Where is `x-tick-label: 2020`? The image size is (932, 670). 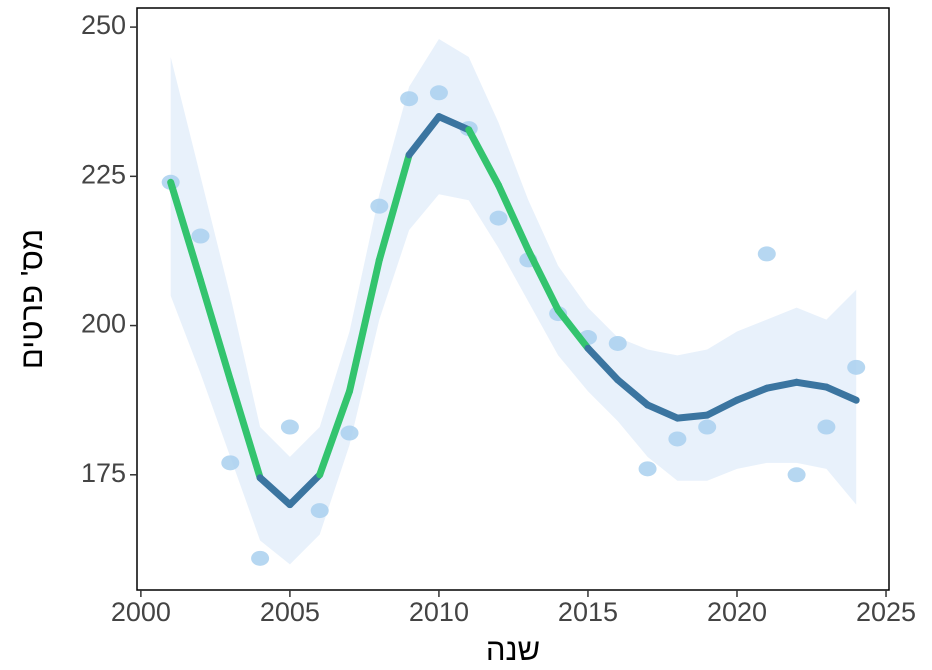 x-tick-label: 2020 is located at coordinates (737, 612).